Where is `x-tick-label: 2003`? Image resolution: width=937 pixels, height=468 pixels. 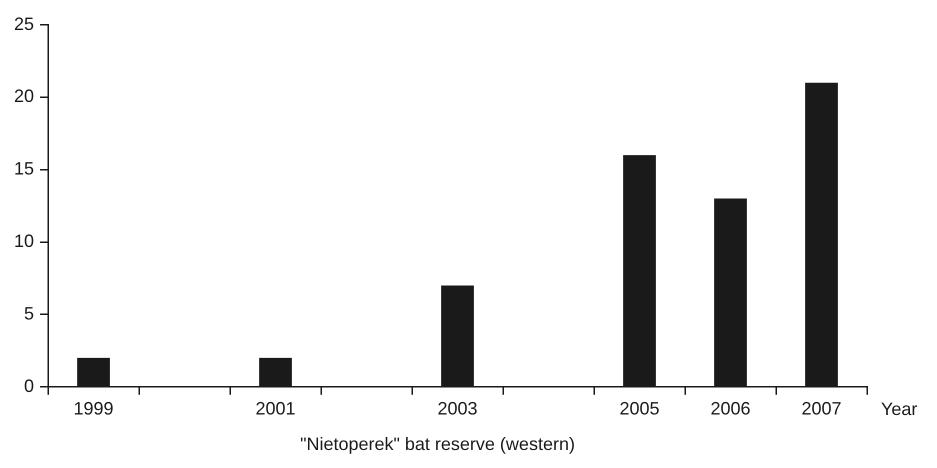
x-tick-label: 2003 is located at coordinates (457, 408).